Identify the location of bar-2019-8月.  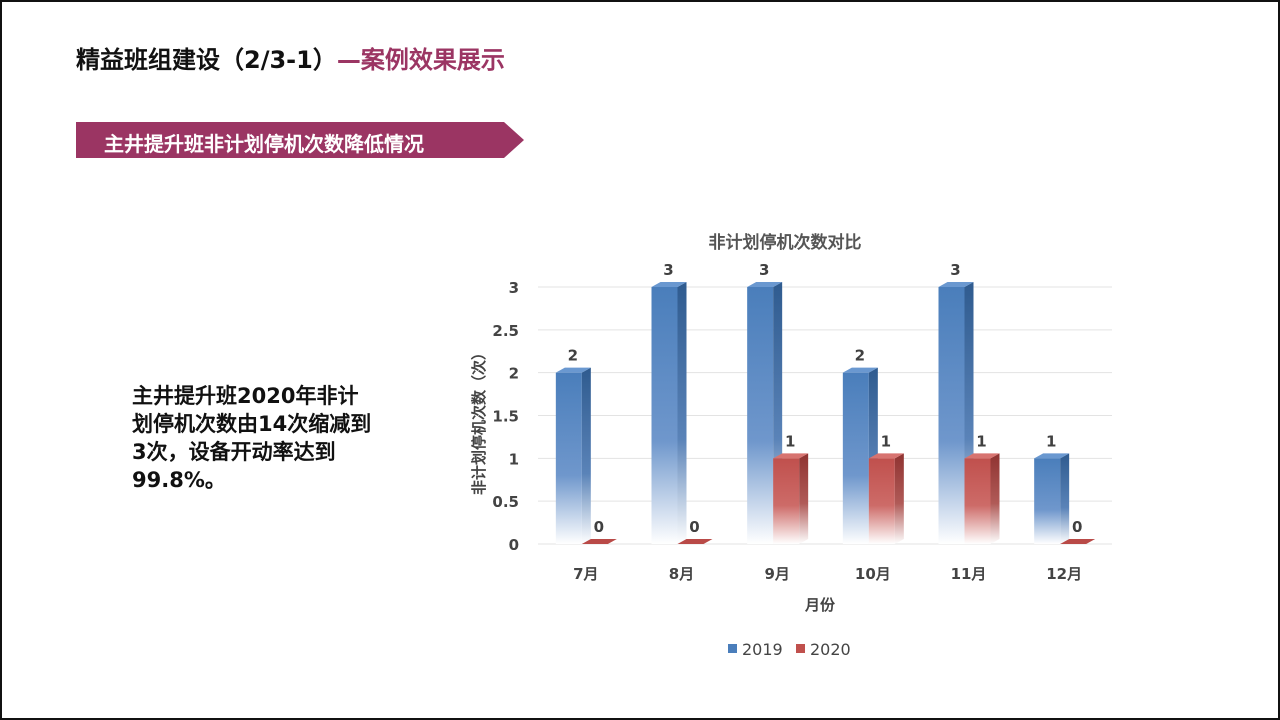
(669, 413).